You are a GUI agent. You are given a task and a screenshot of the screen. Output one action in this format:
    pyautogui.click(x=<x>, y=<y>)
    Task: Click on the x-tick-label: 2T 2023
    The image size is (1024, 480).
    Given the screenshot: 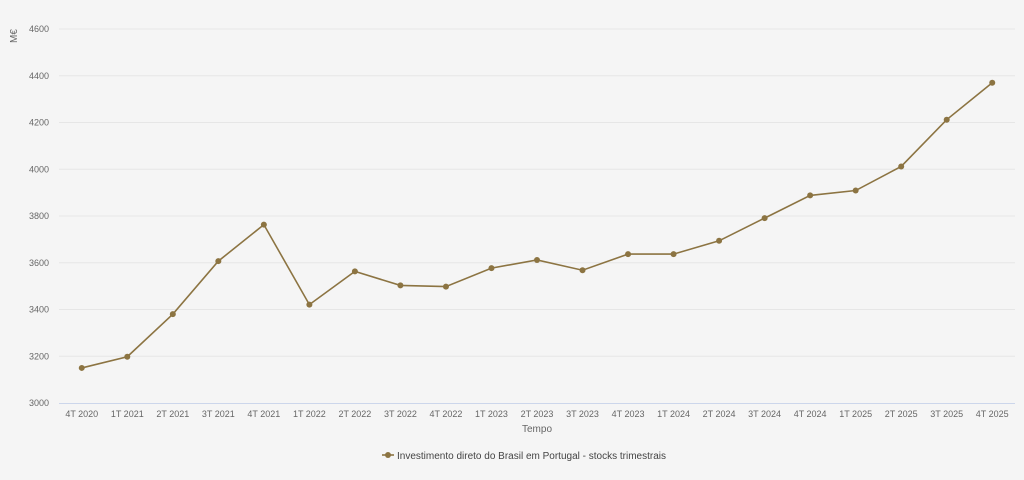 What is the action you would take?
    pyautogui.click(x=537, y=414)
    